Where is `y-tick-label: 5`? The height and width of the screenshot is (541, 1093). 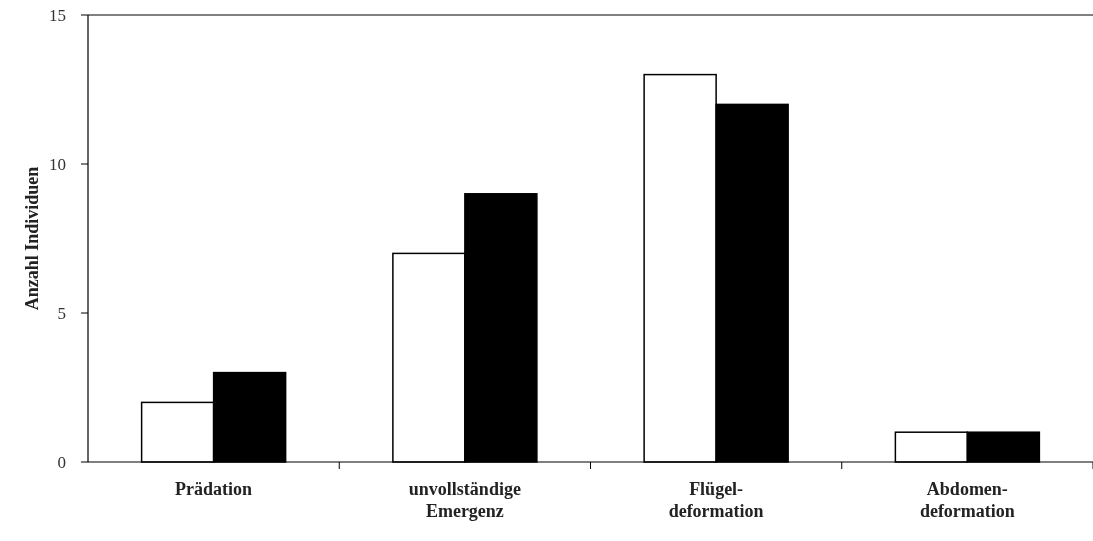
y-tick-label: 5 is located at coordinates (61, 313).